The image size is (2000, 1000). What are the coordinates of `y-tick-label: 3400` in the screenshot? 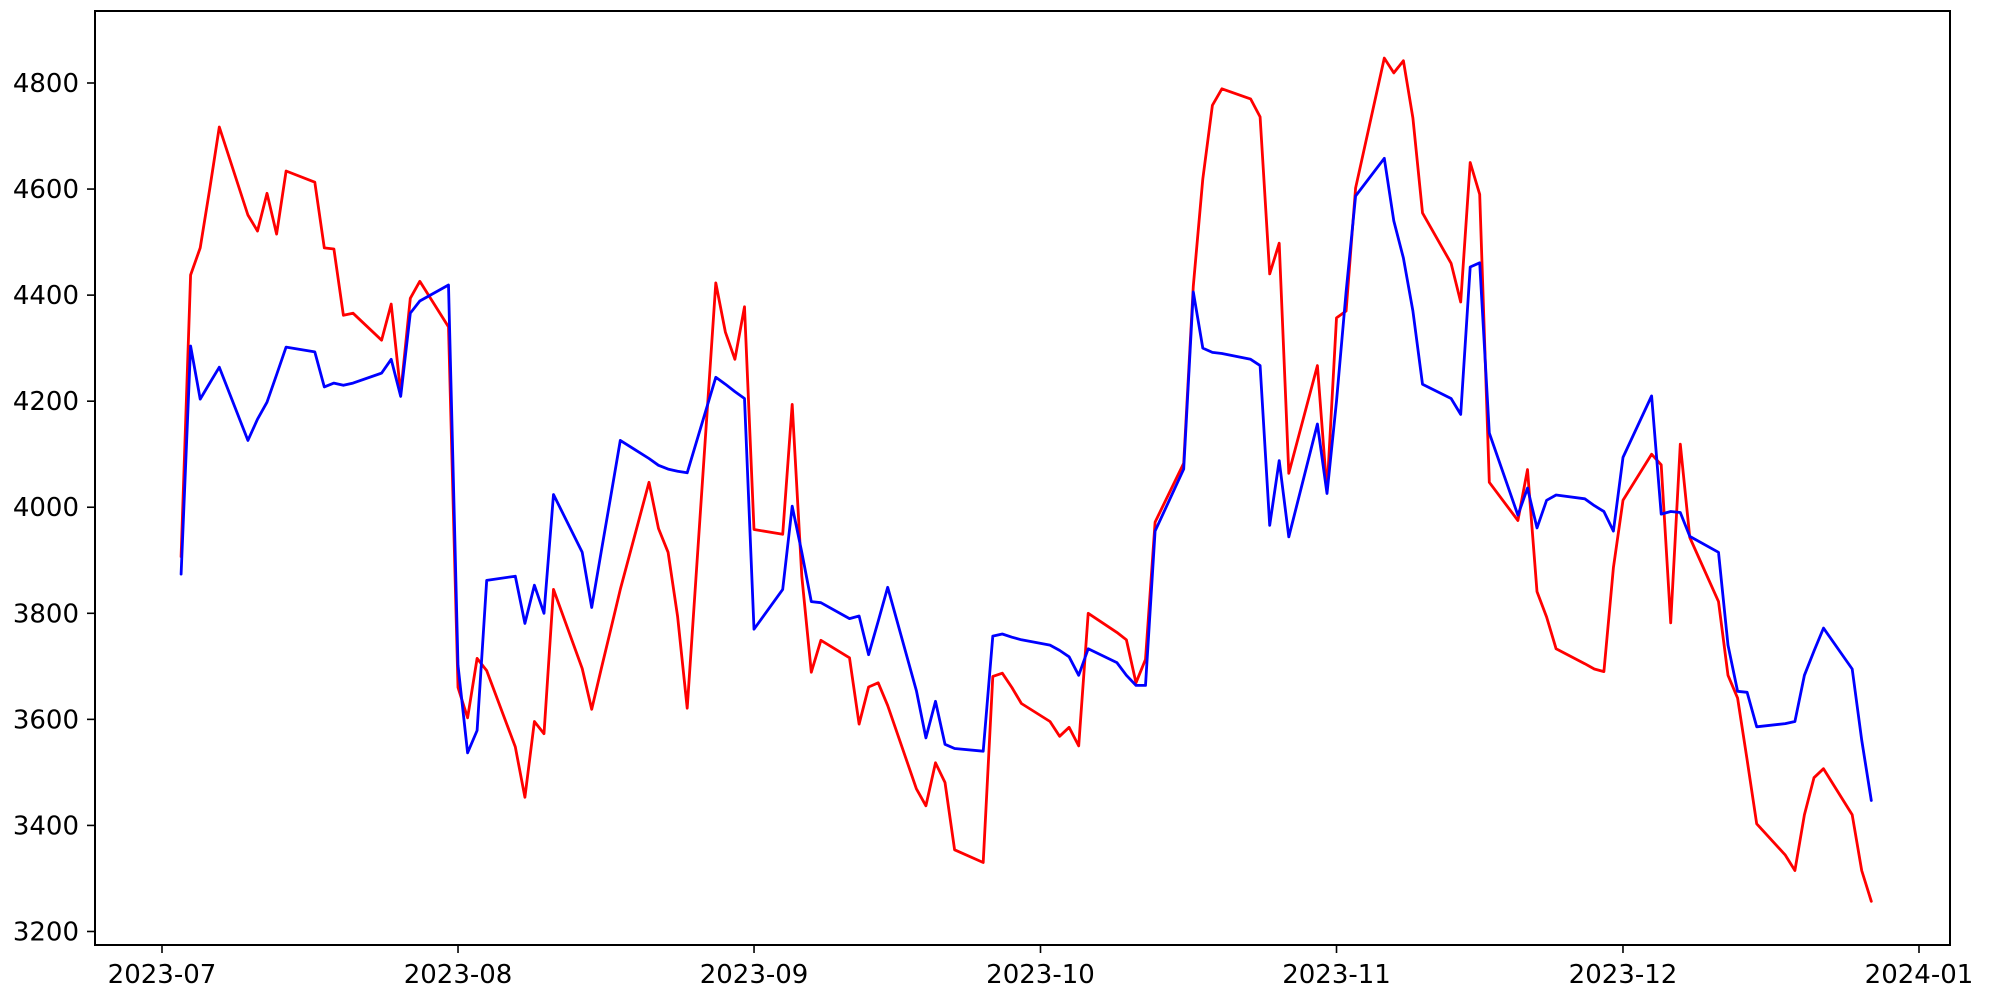 It's located at (46, 826).